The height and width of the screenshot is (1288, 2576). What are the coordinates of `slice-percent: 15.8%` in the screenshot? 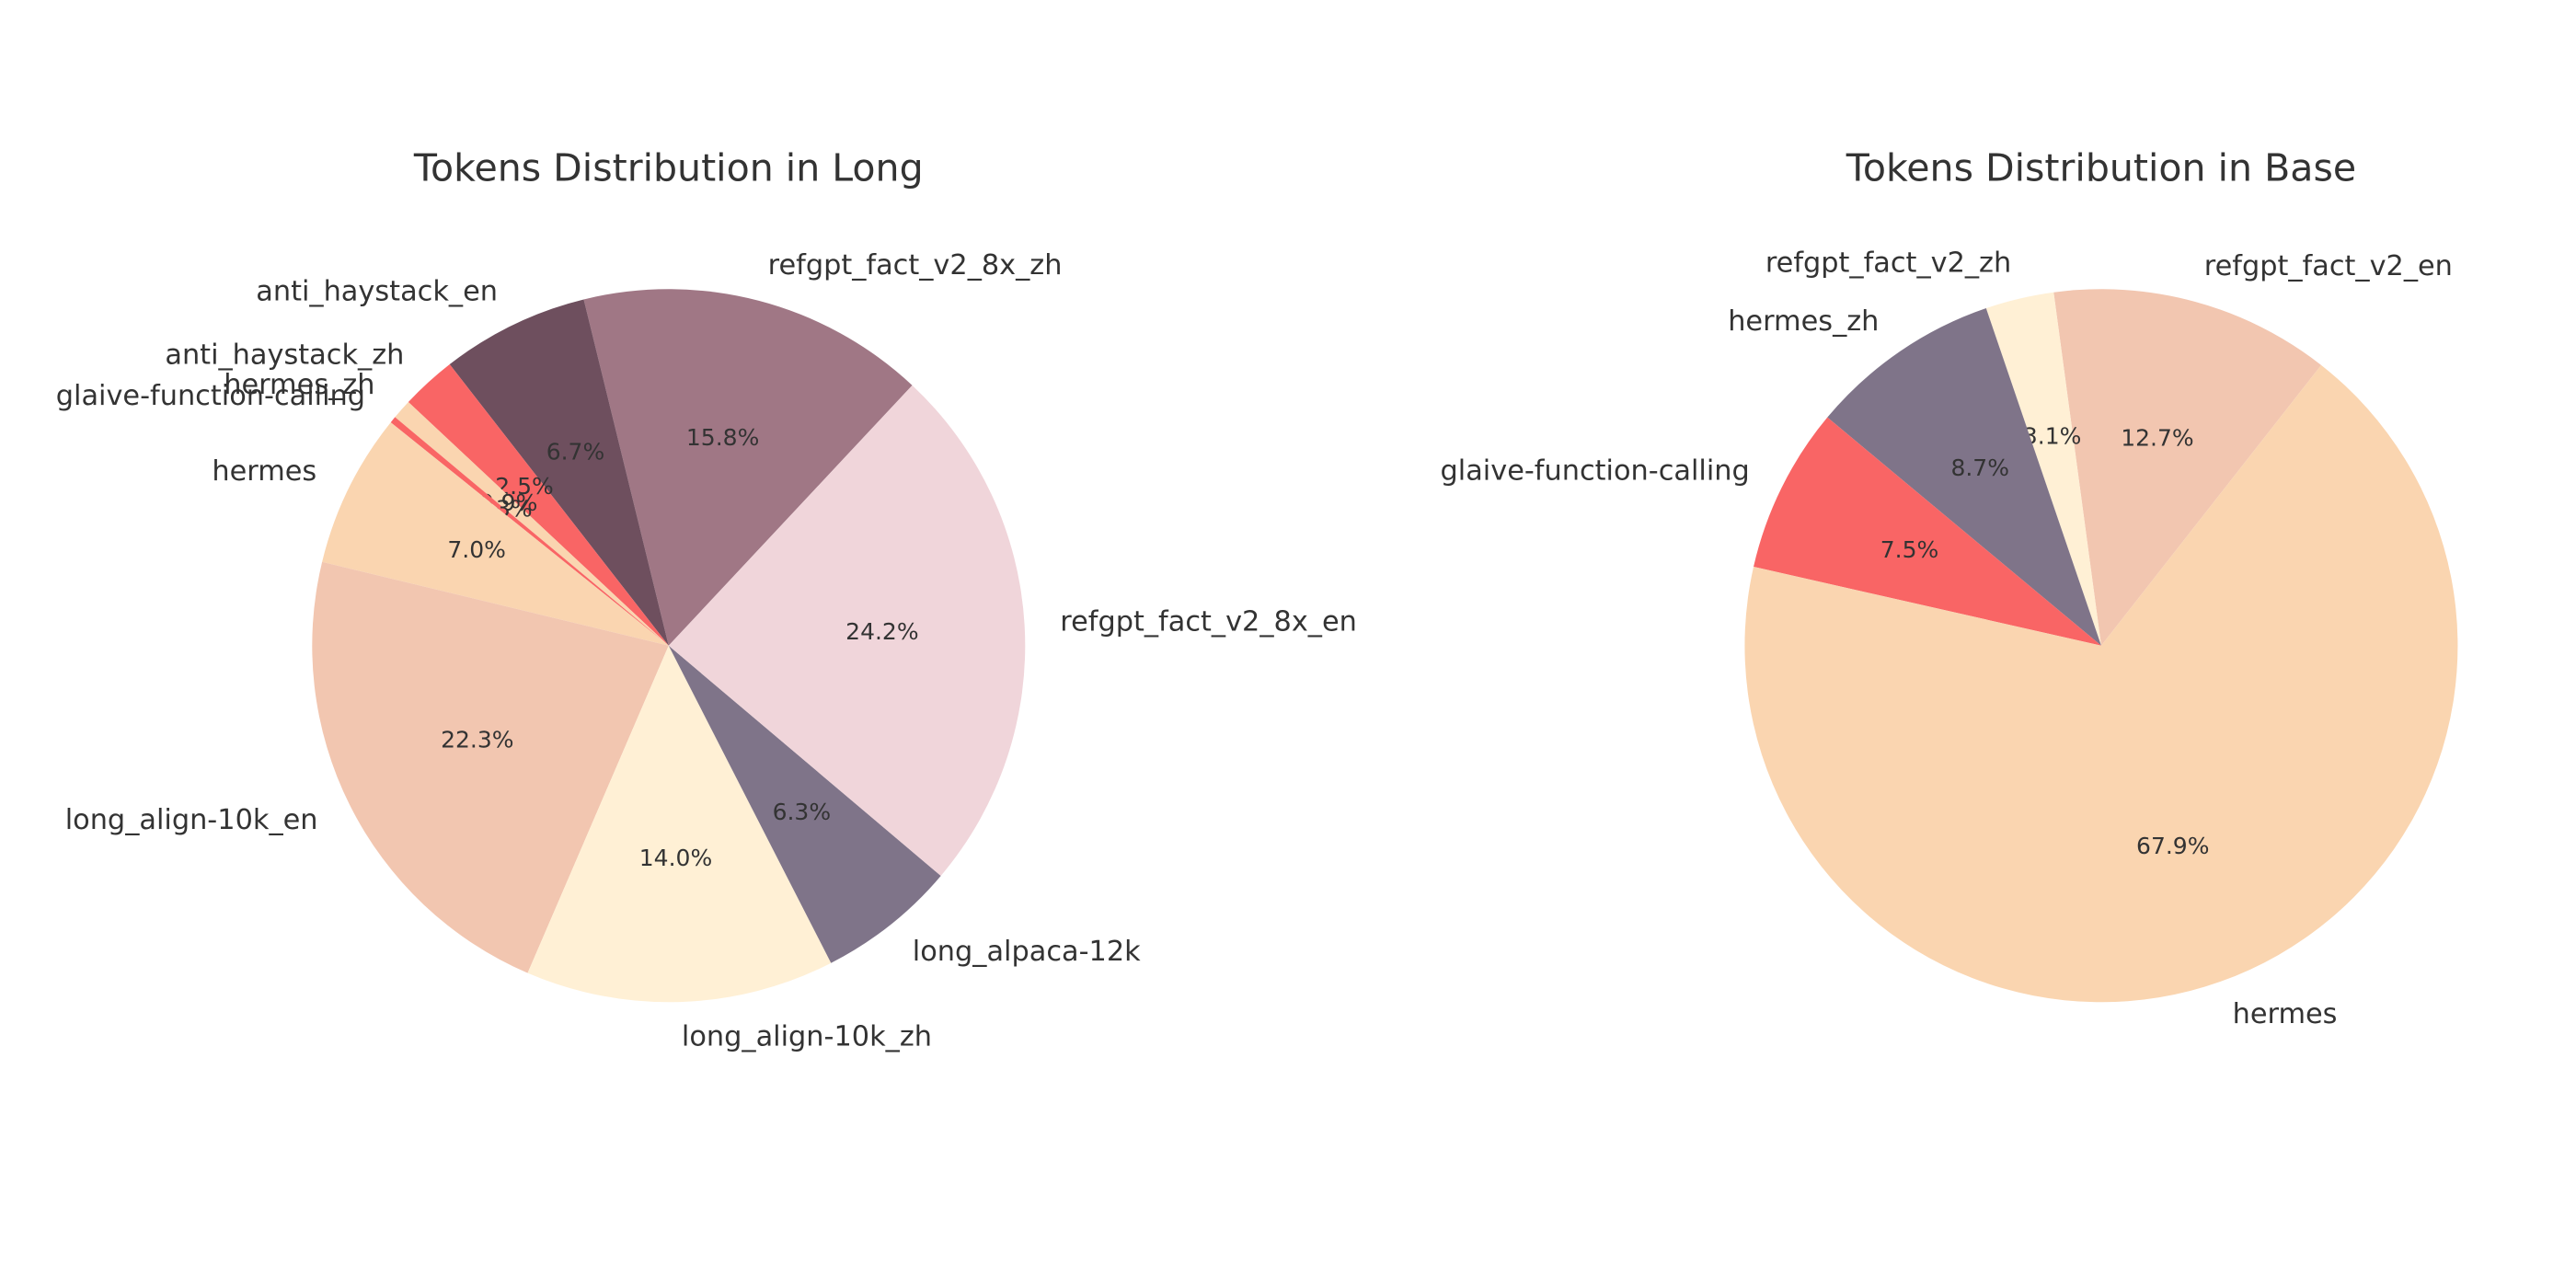 It's located at (722, 437).